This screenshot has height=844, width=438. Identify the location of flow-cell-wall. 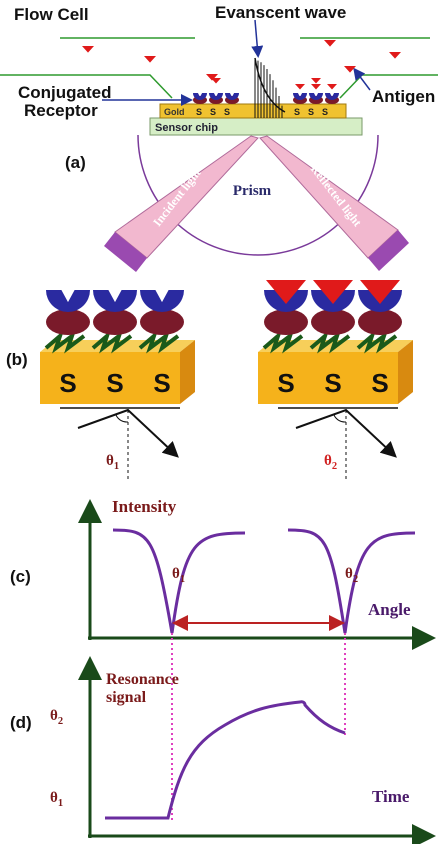
(86, 86).